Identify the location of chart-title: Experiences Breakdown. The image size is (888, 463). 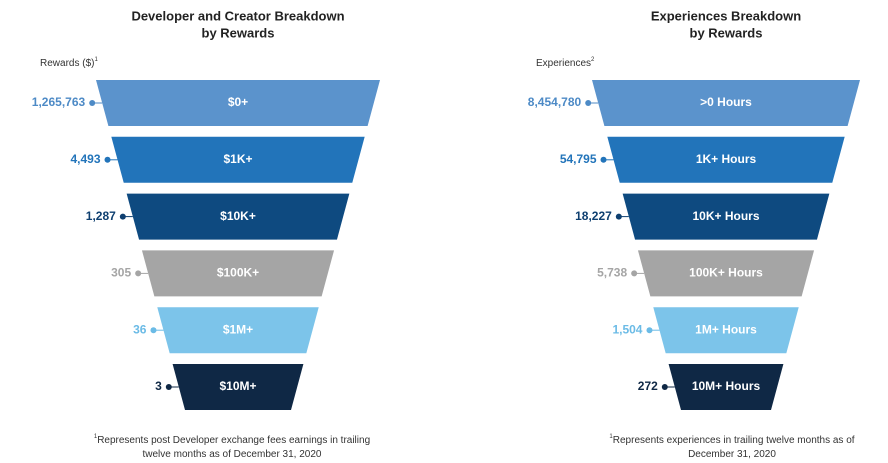
(726, 15).